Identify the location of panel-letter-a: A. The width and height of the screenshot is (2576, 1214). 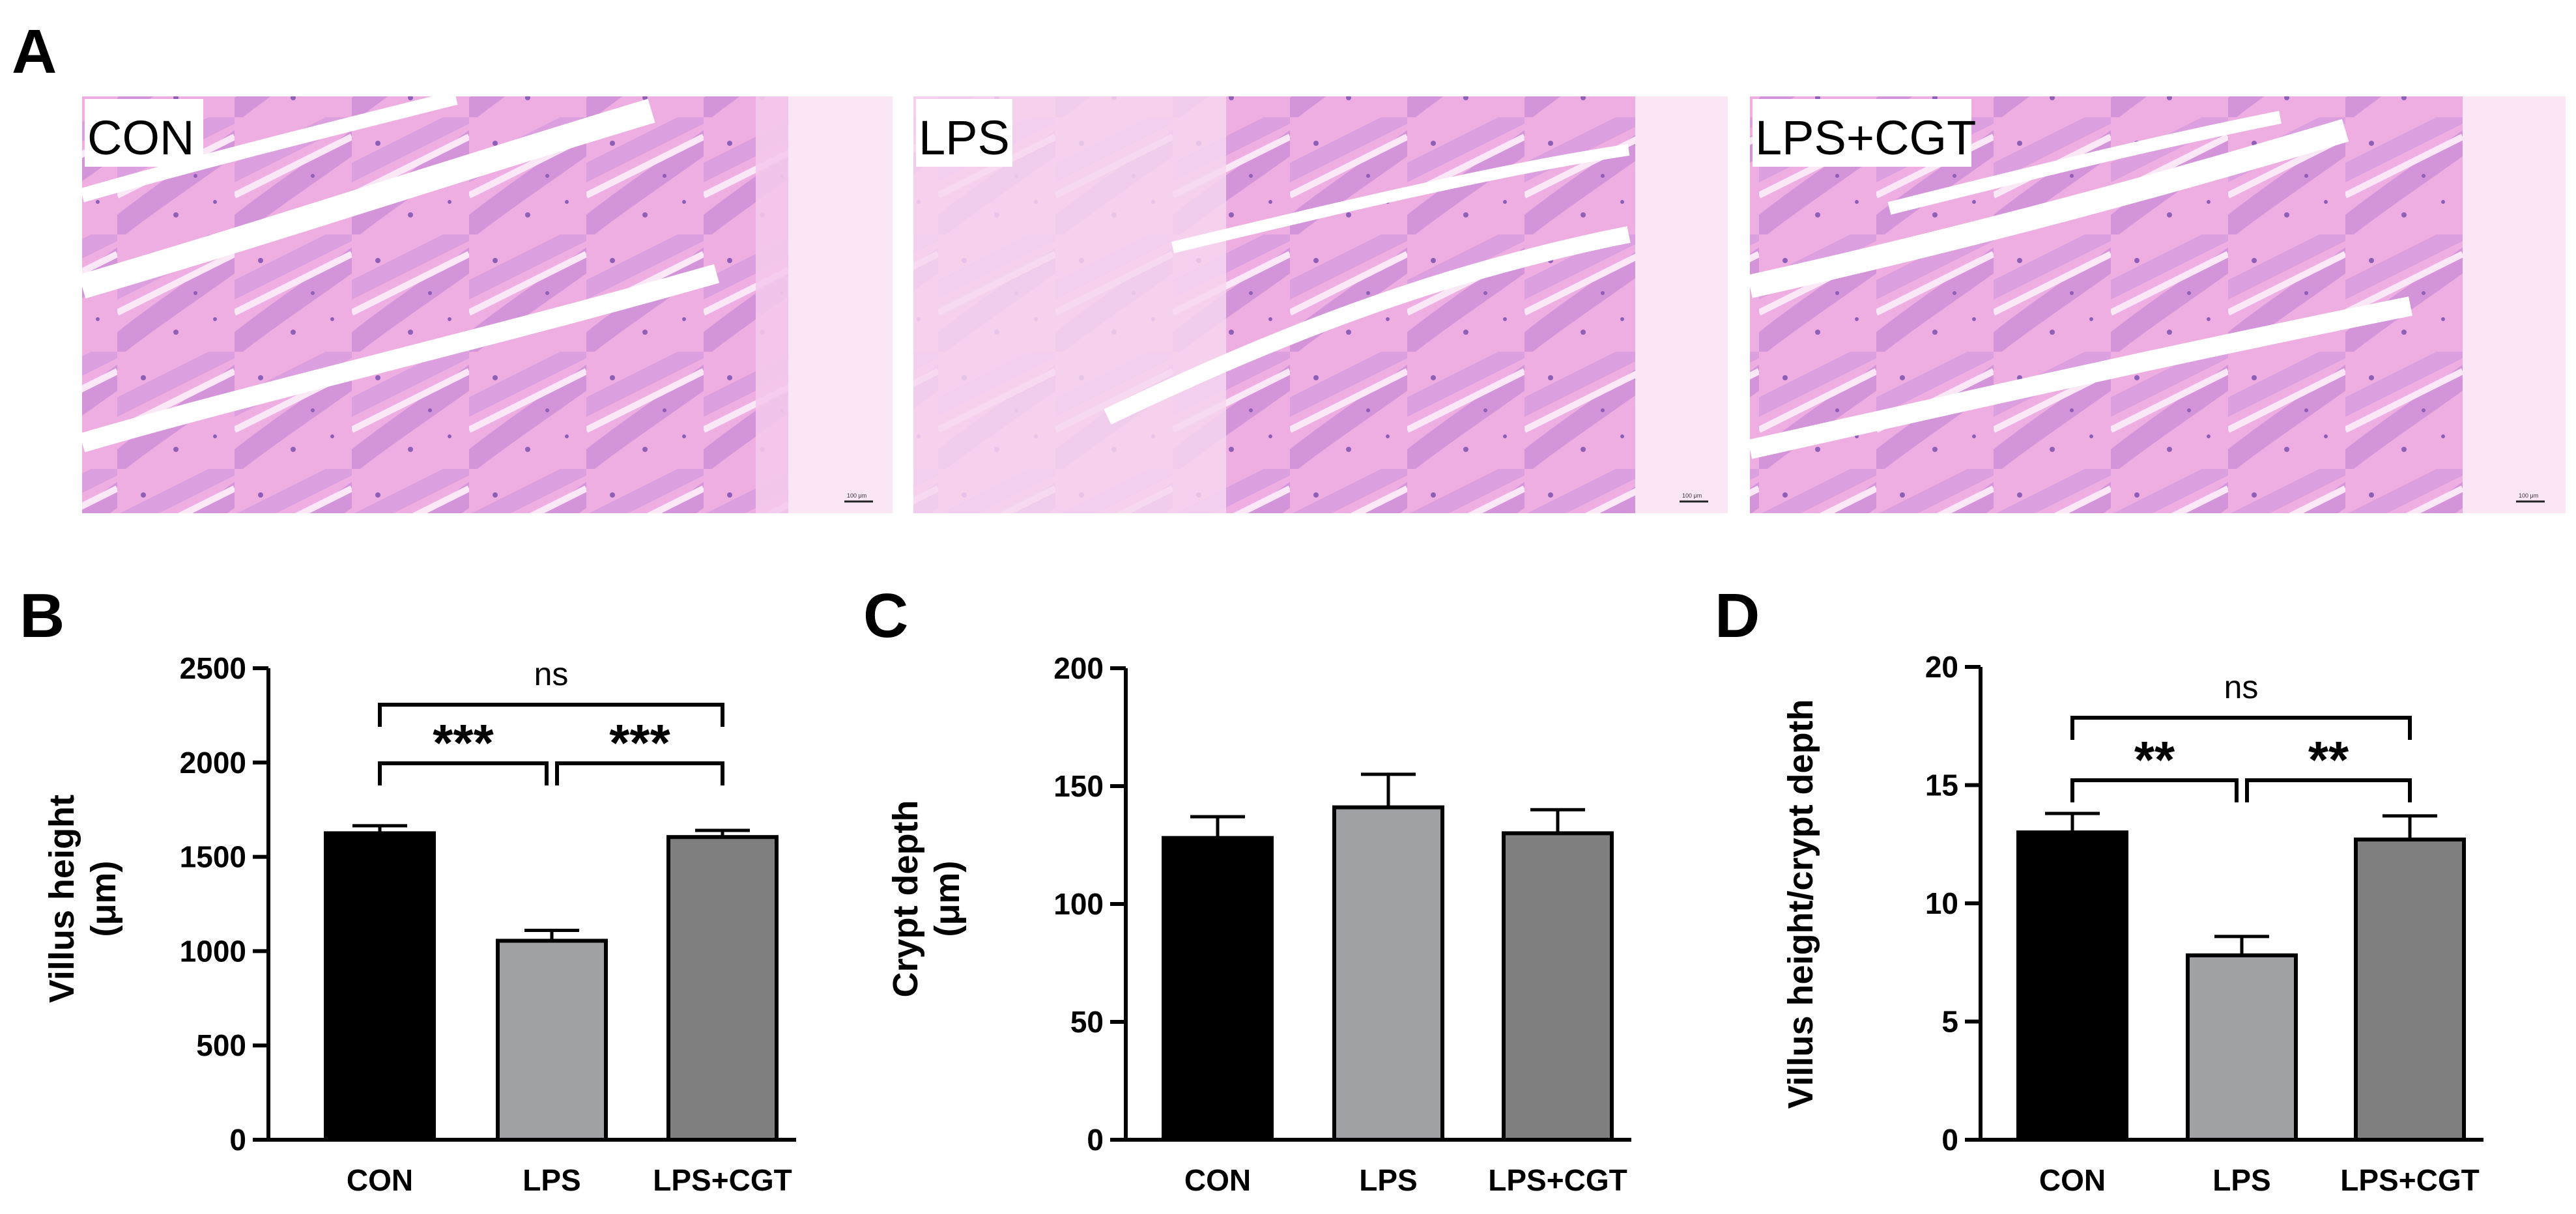
(34, 52).